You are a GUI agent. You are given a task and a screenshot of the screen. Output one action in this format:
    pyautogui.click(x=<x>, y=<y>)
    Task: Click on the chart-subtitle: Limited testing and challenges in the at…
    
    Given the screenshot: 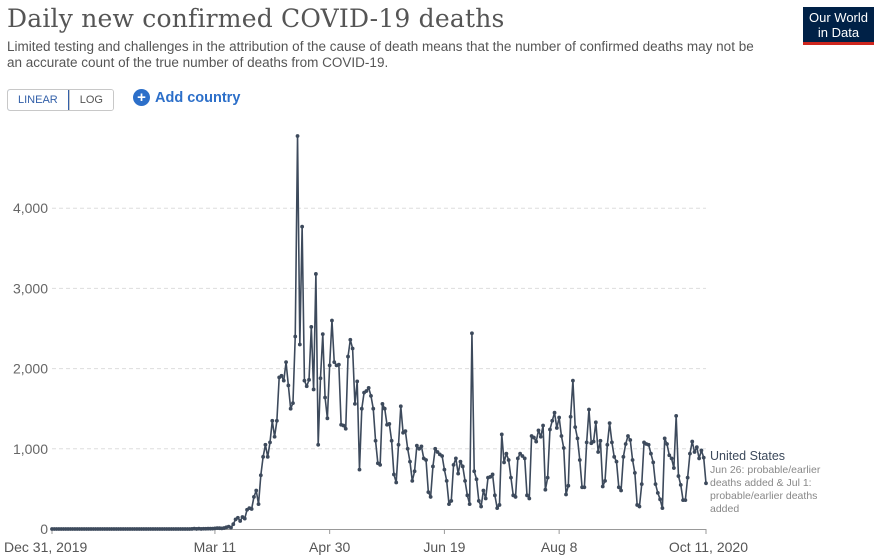 What is the action you would take?
    pyautogui.click(x=380, y=54)
    